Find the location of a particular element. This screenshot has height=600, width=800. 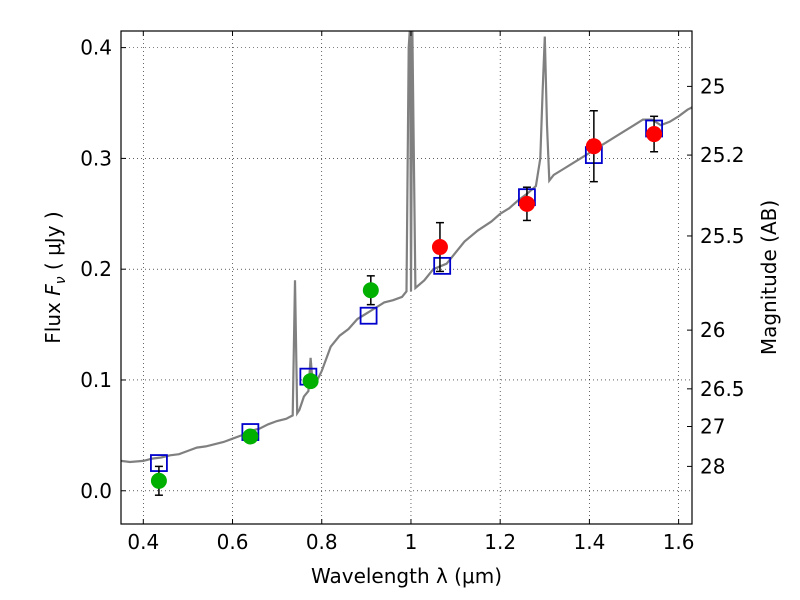

y2-tick-label: 26.5 is located at coordinates (722, 389).